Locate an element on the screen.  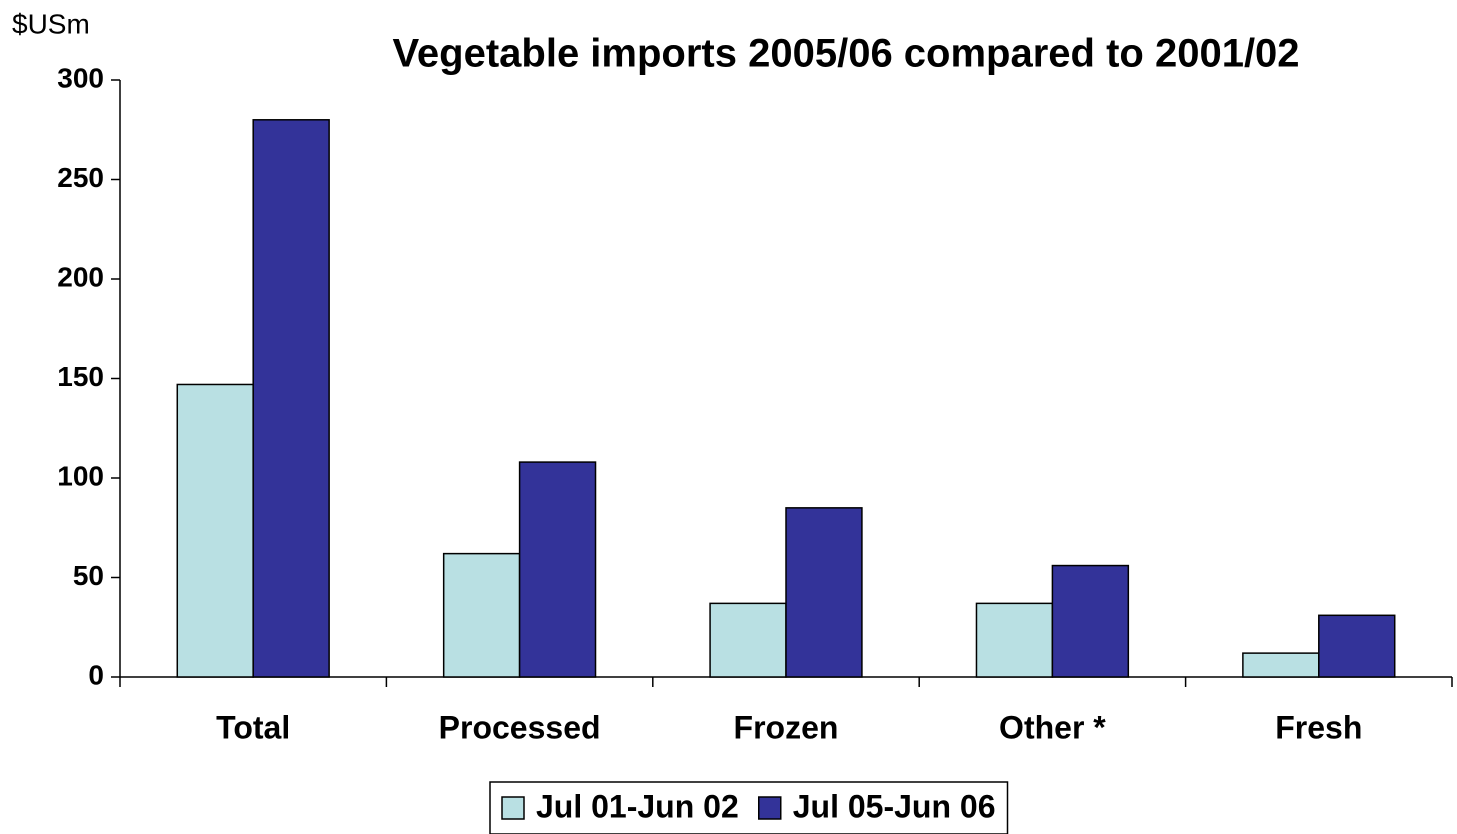
x-tick-label: Fresh is located at coordinates (1318, 727).